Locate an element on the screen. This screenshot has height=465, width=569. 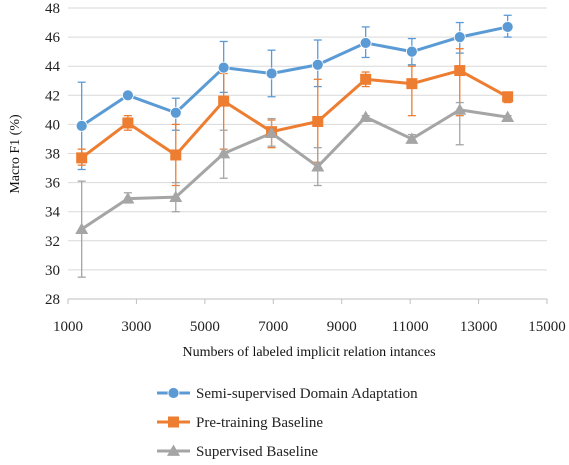
legend-label: Supervised Baseline is located at coordinates (257, 452).